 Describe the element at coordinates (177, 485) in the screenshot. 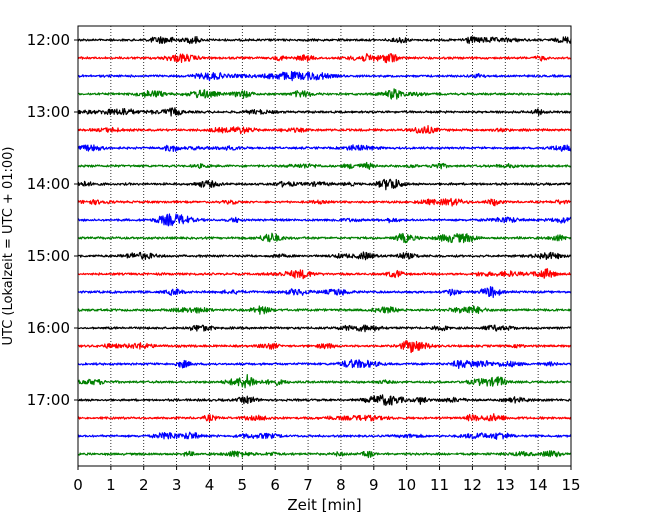

I see `x-tick-label: 3` at that location.